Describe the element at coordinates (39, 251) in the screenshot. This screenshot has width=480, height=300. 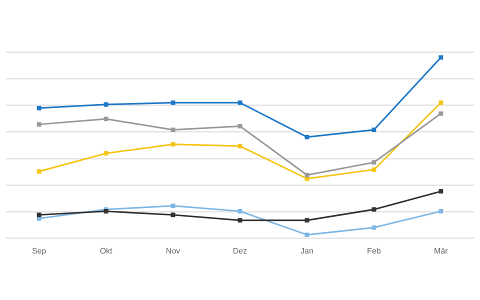
I see `x-tick-label: Sep` at that location.